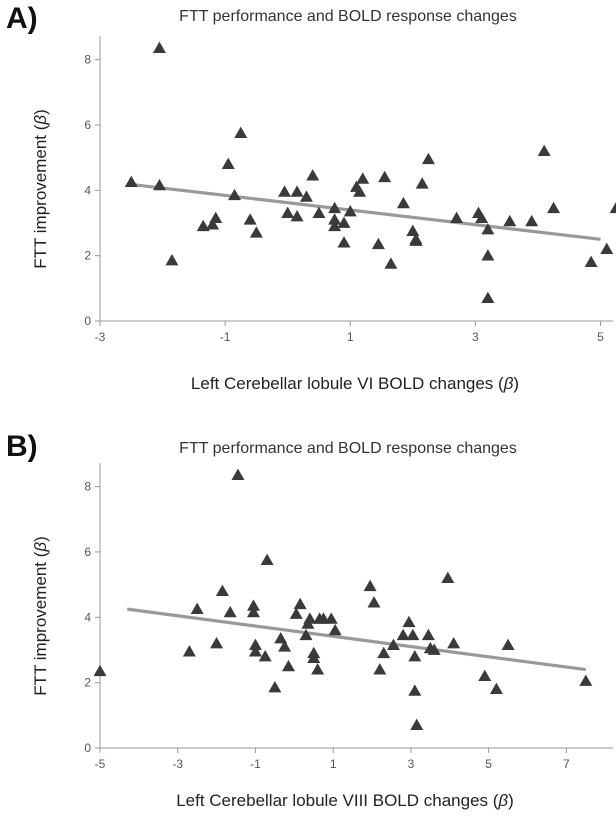 This screenshot has width=616, height=817. I want to click on y-tick-label: 0, so click(87, 748).